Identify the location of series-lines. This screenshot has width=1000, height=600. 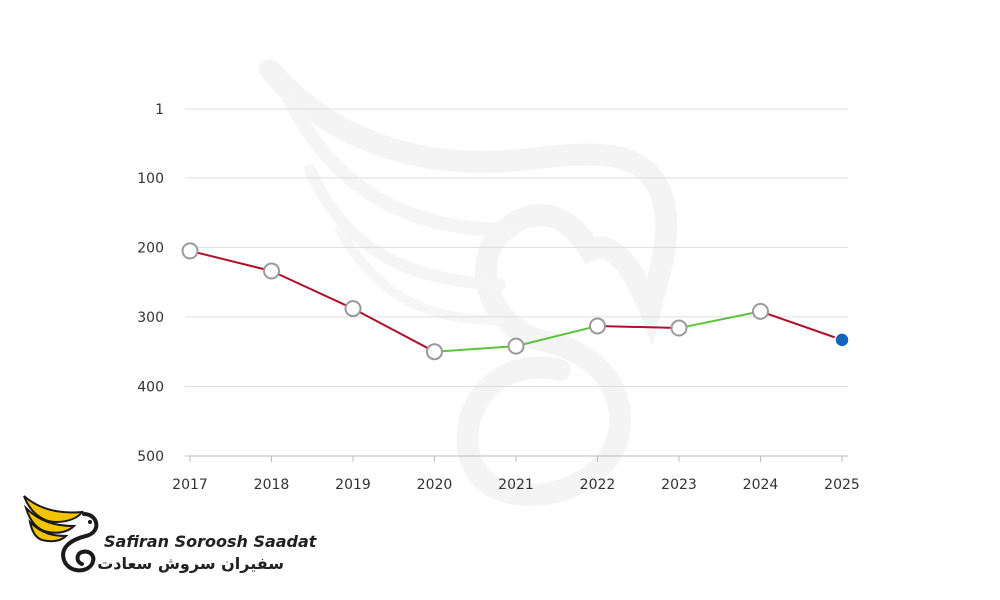
(516, 301).